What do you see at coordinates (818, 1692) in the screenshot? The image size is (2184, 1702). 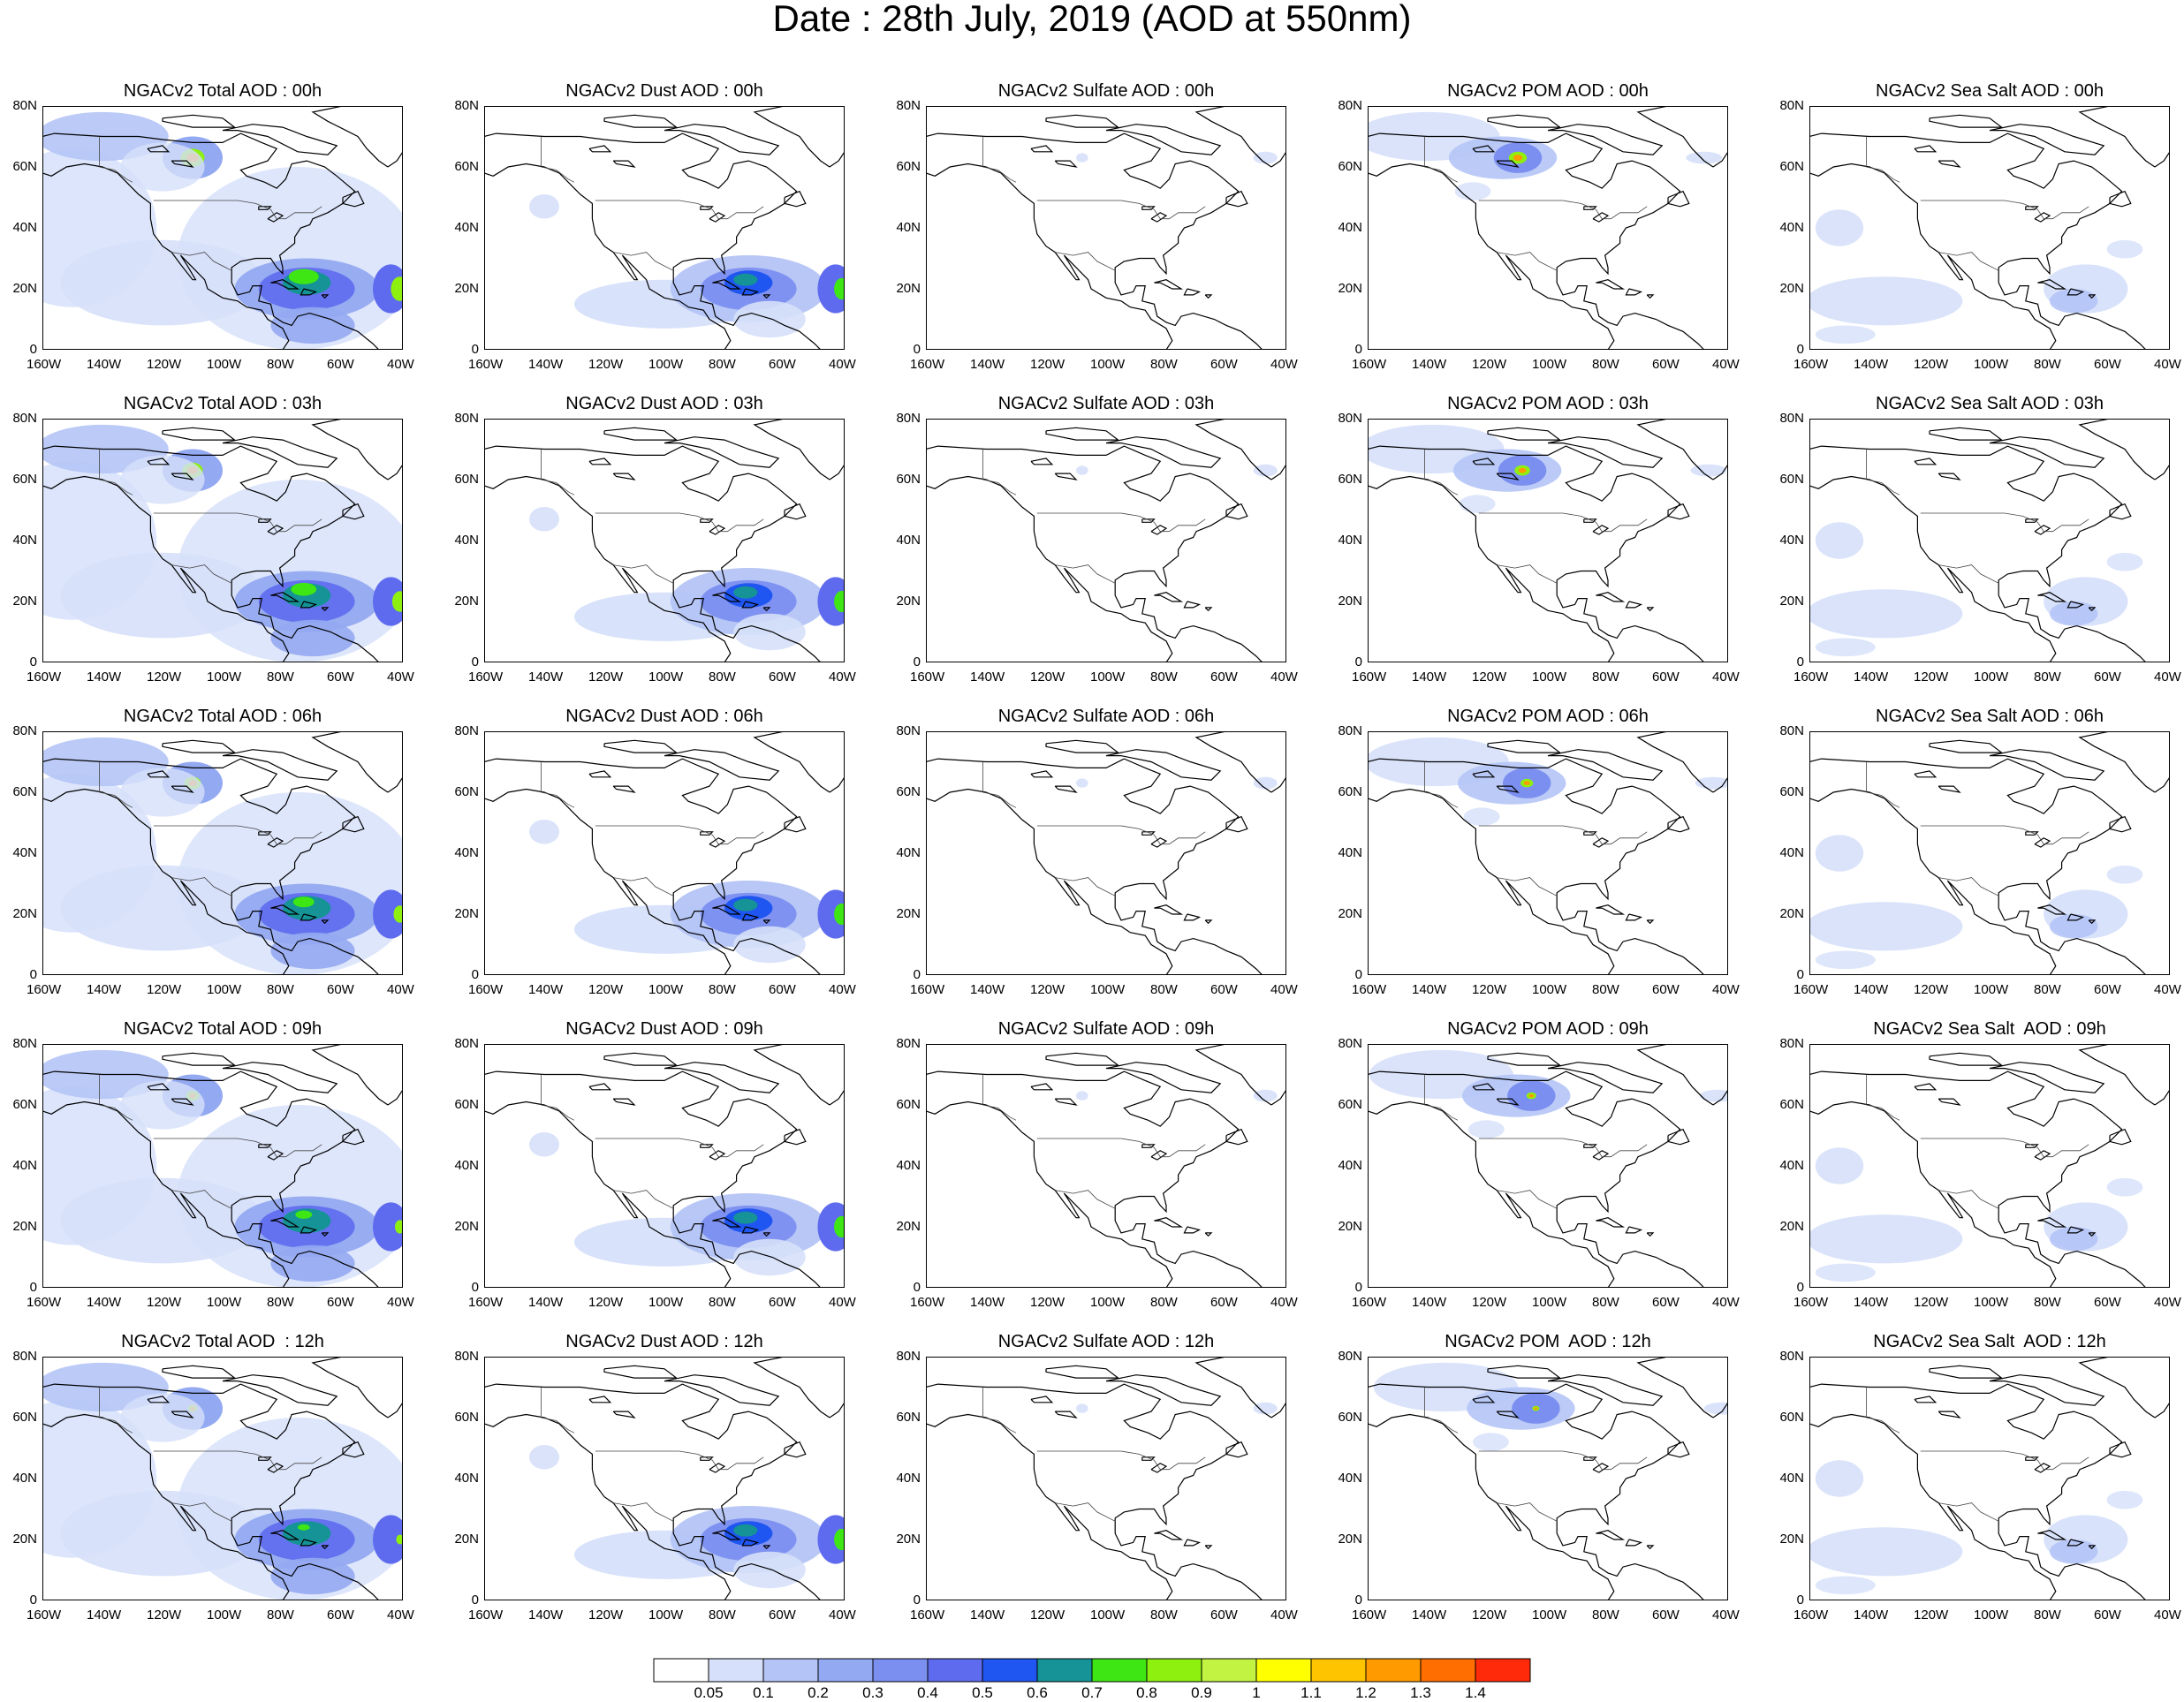 I see `colorbar-label: 0.2` at bounding box center [818, 1692].